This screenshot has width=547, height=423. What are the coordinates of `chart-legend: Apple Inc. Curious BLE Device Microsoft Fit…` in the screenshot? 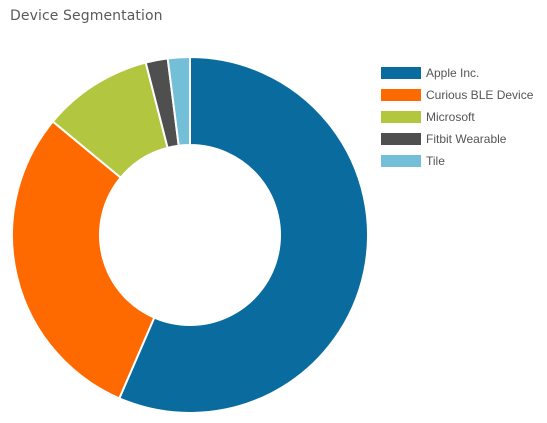 It's located at (457, 117).